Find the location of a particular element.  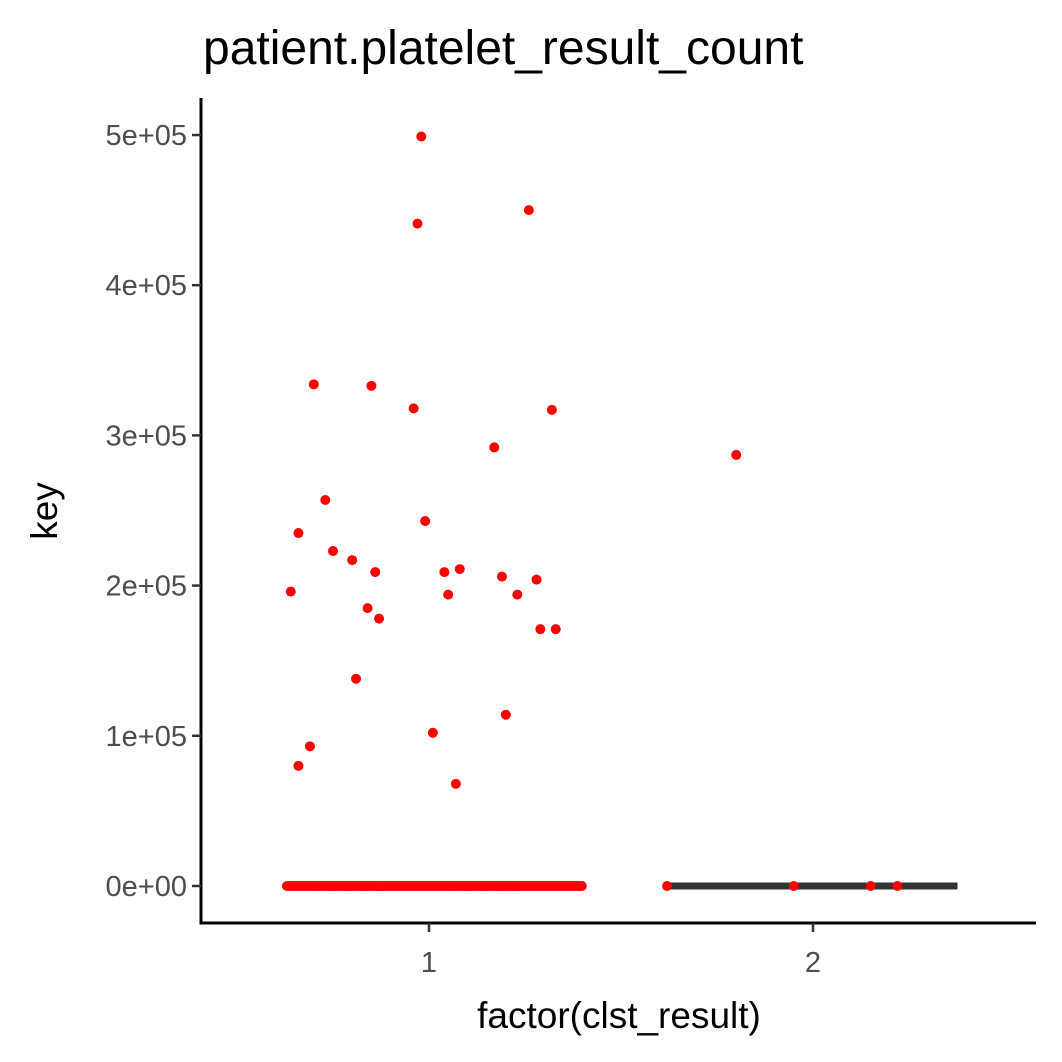

y-tick-label: 0e+00 is located at coordinates (146, 887).